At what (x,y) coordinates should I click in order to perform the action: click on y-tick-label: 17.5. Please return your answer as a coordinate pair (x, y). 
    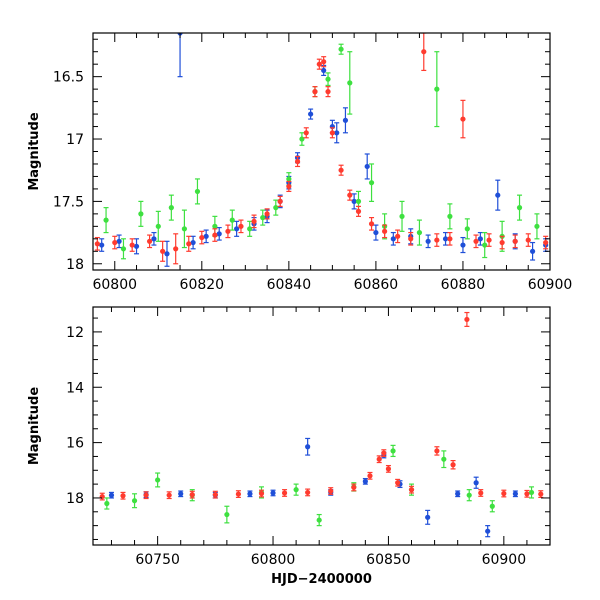
    Looking at the image, I should click on (68, 202).